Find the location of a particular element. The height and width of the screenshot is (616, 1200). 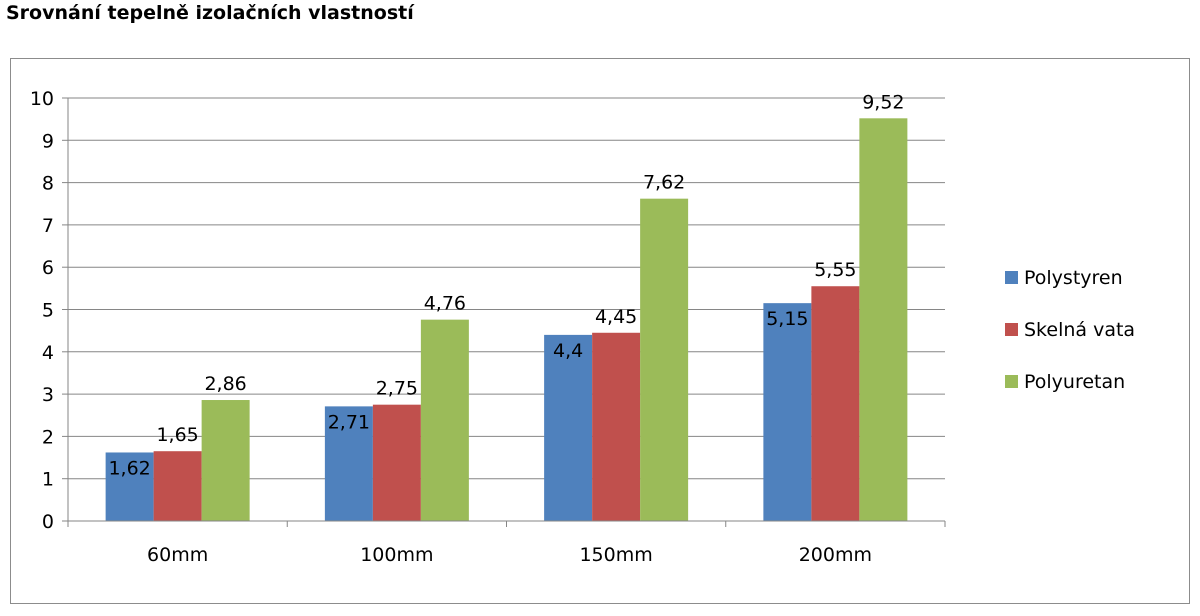

y-tick-label: 10 is located at coordinates (42, 99).